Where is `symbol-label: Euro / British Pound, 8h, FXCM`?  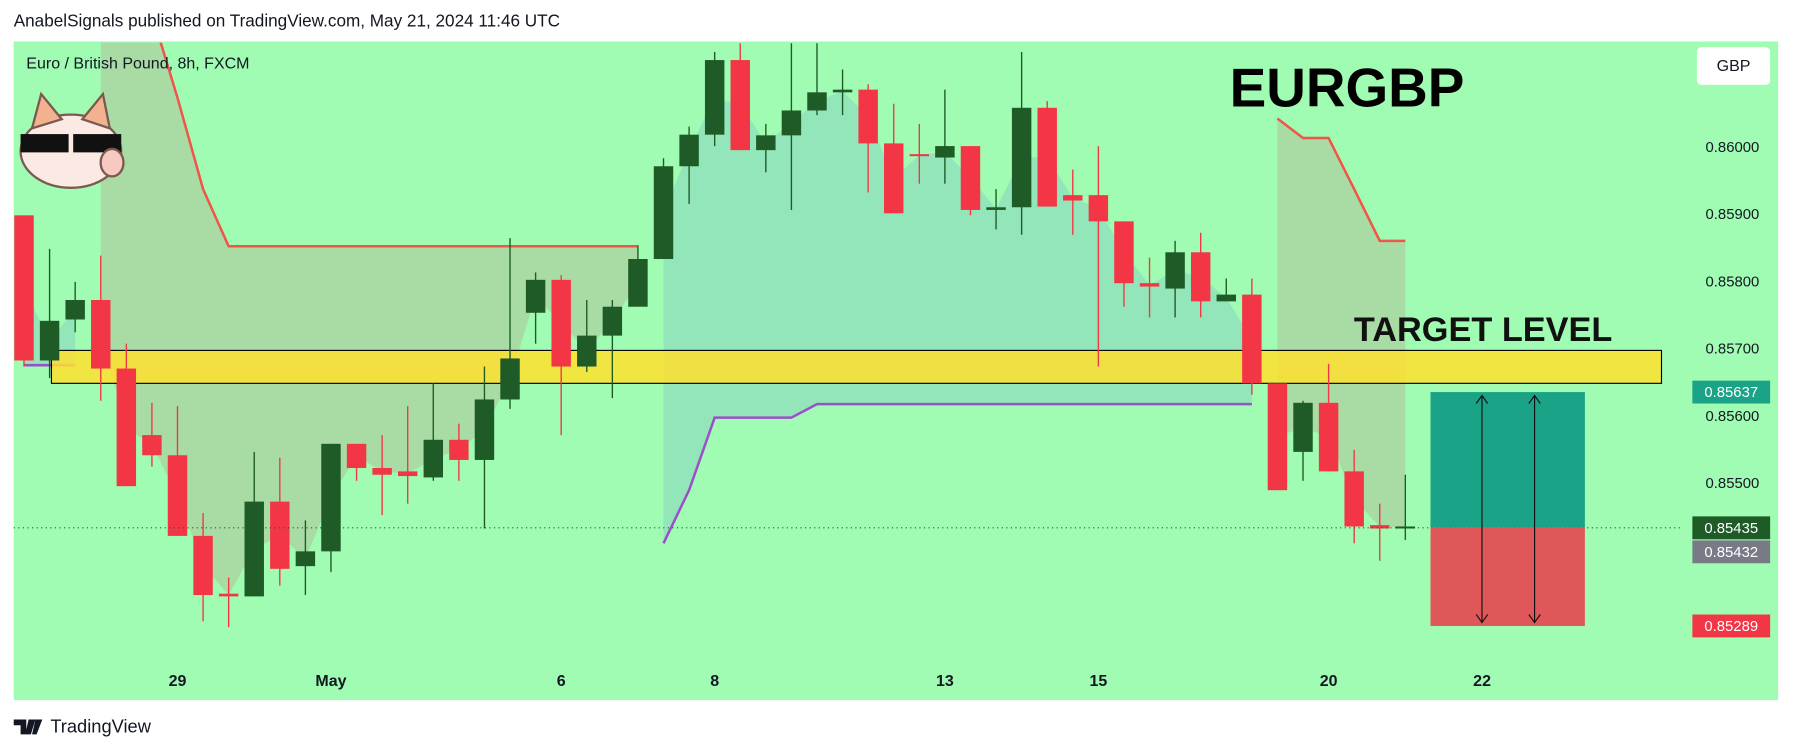 symbol-label: Euro / British Pound, 8h, FXCM is located at coordinates (137, 64).